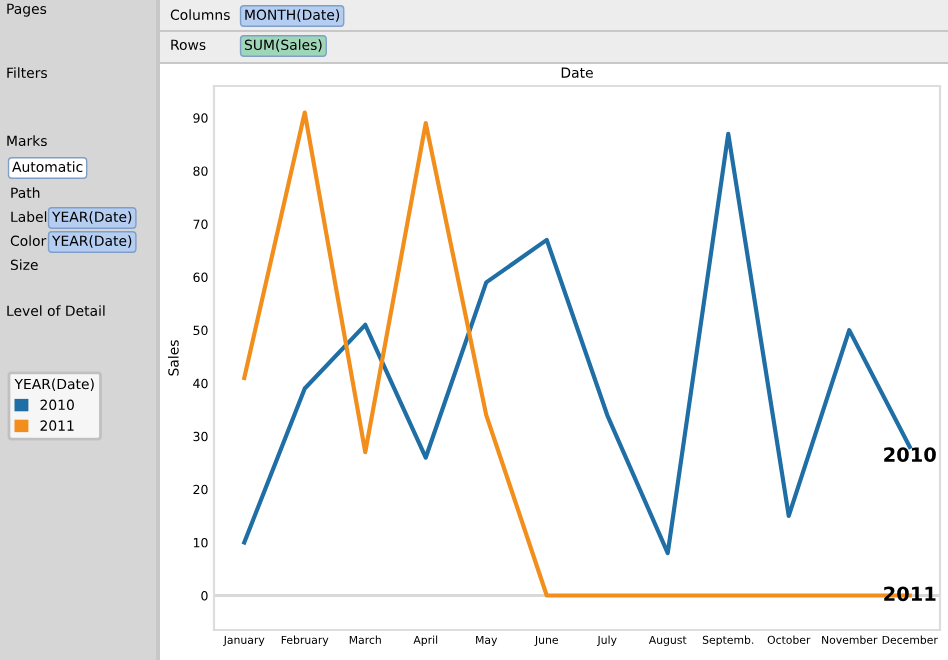  Describe the element at coordinates (910, 454) in the screenshot. I see `text: 2010` at that location.